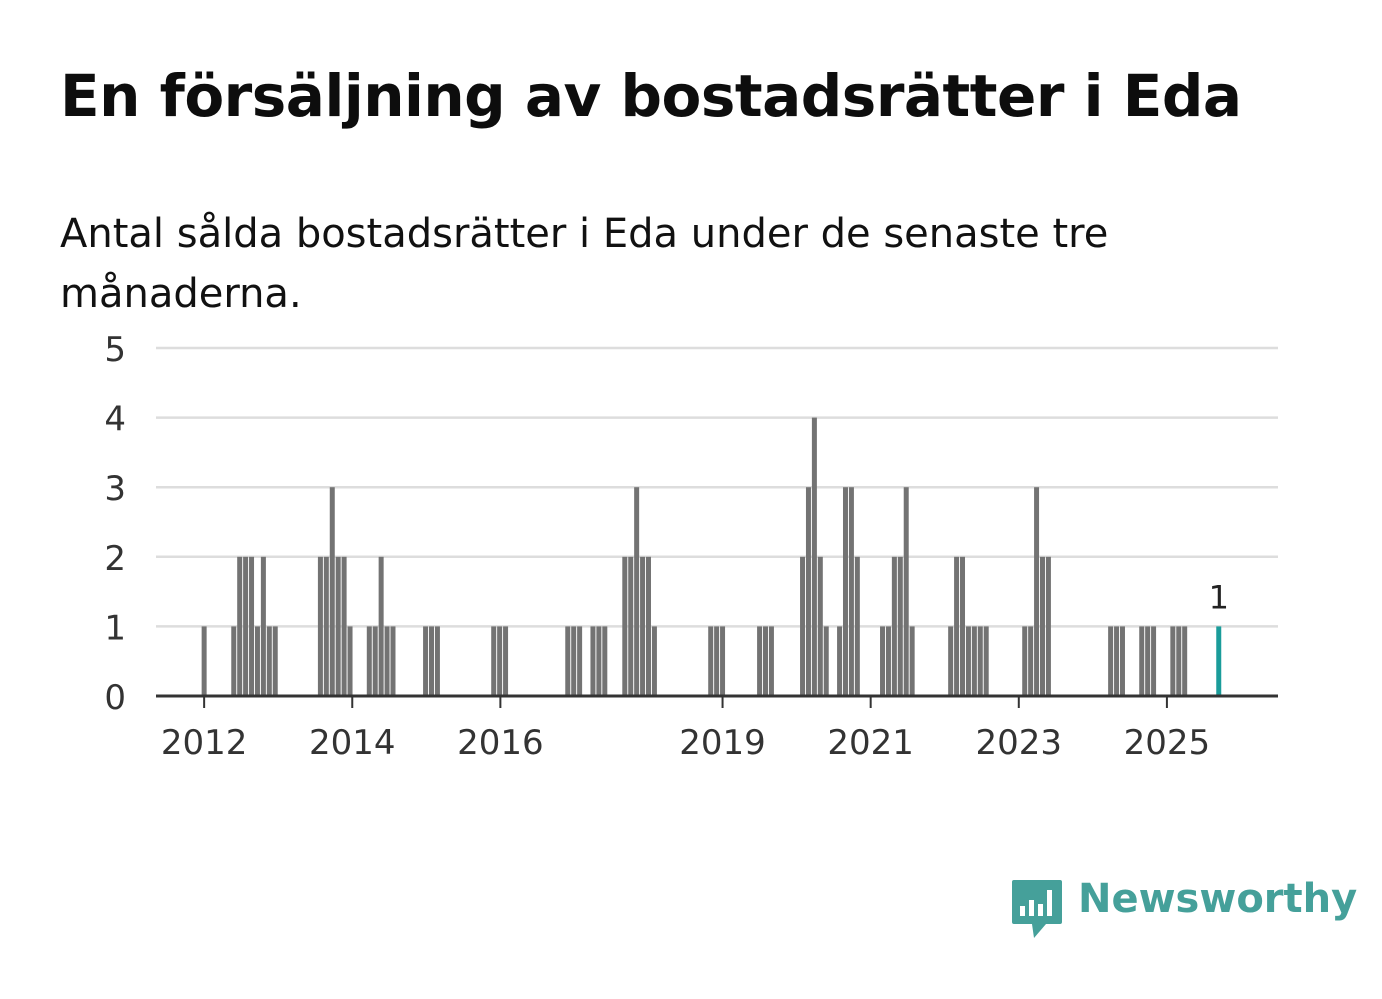 This screenshot has width=1382, height=999. I want to click on y-tick-label: 0, so click(115, 698).